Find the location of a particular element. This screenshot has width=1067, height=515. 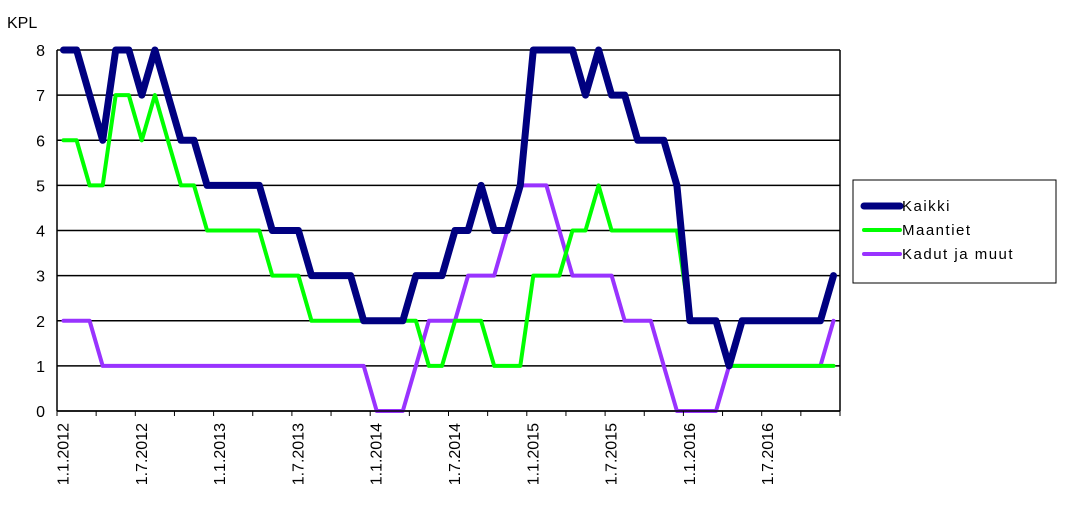

y-axis-label: KPL is located at coordinates (22, 23).